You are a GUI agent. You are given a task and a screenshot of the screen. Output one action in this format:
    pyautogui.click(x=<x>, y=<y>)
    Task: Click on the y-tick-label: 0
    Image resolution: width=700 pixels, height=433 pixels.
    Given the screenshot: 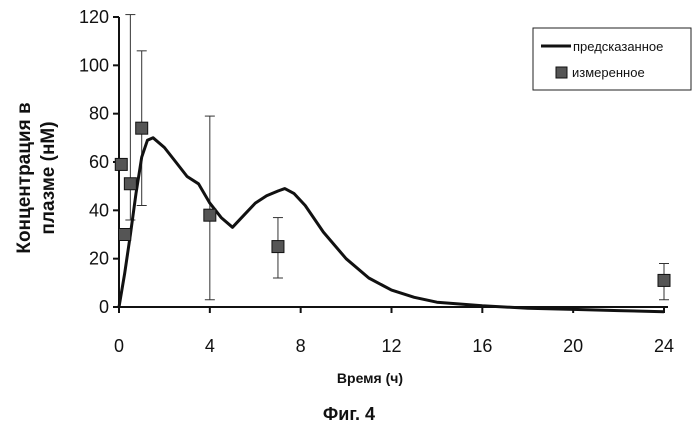 What is the action you would take?
    pyautogui.click(x=104, y=307)
    